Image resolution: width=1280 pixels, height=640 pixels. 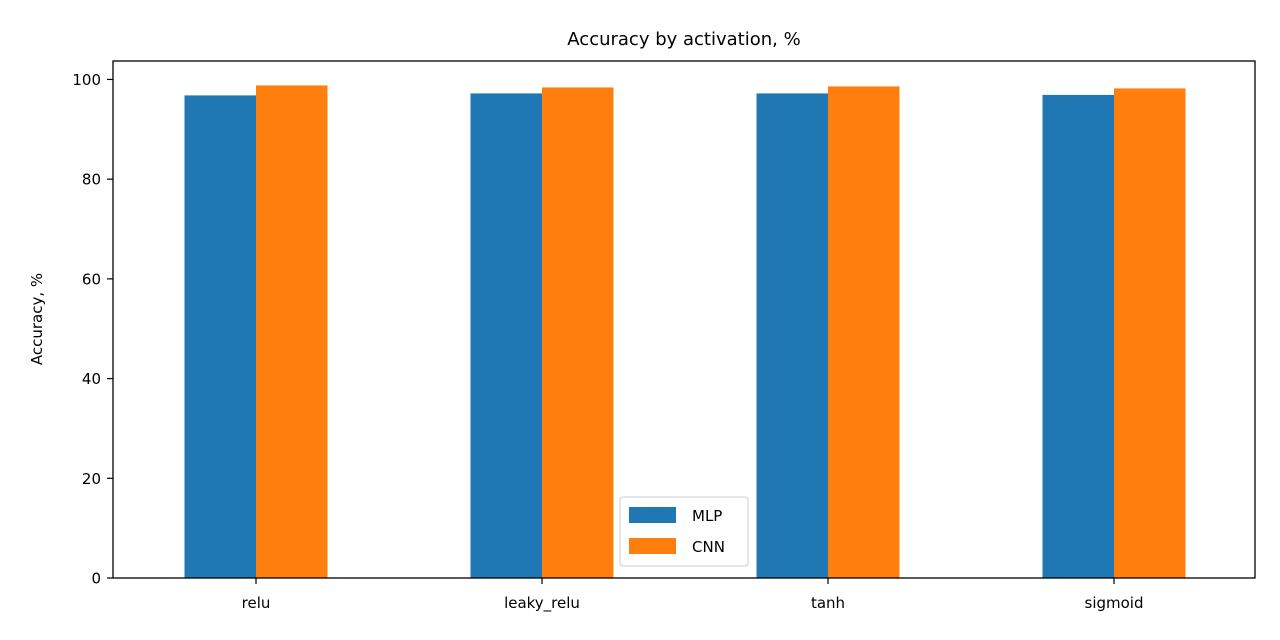 I want to click on bar-cnn-sigmoid, so click(x=1150, y=333).